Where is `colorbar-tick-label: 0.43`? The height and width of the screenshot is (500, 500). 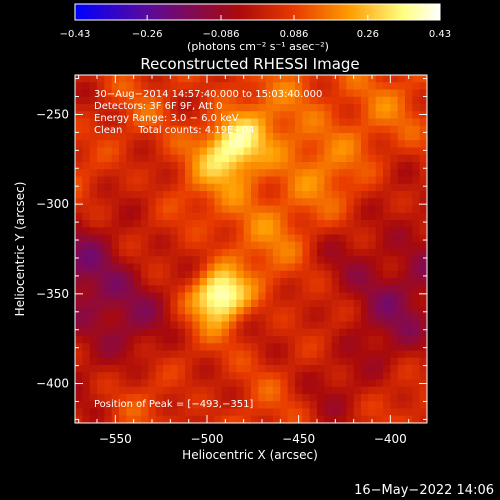 colorbar-tick-label: 0.43 is located at coordinates (440, 34).